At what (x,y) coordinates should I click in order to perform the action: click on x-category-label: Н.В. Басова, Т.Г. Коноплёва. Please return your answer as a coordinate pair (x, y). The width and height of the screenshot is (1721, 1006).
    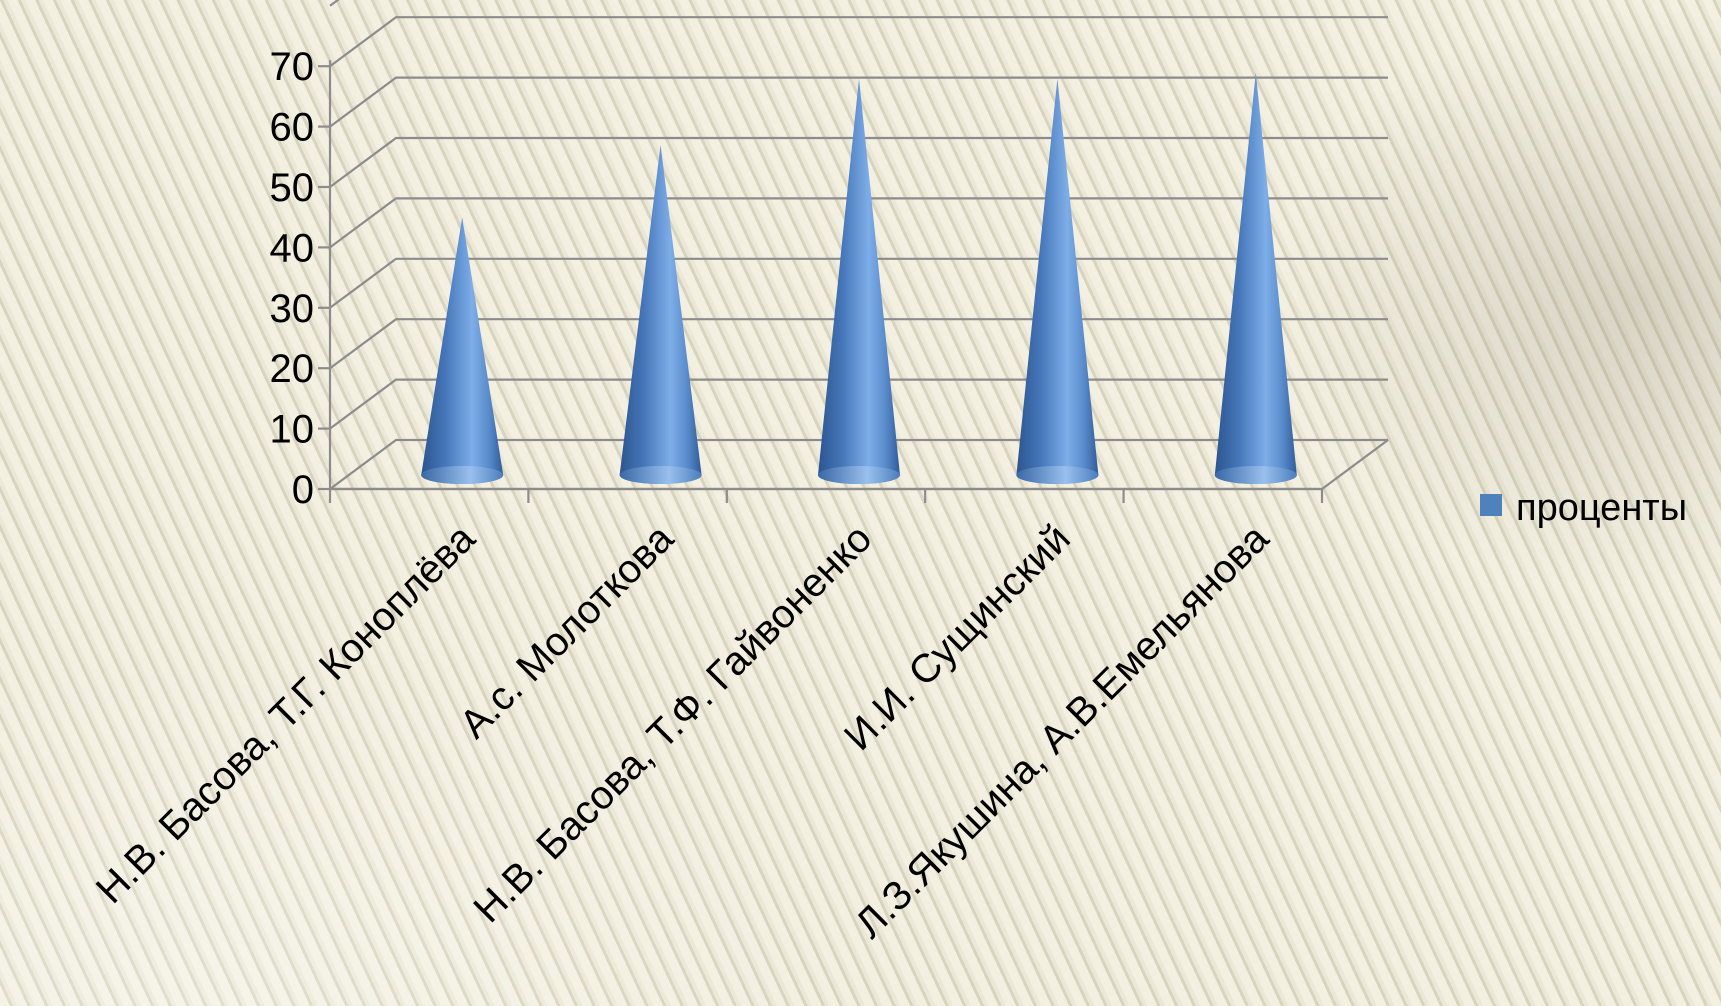
    Looking at the image, I should click on (286, 714).